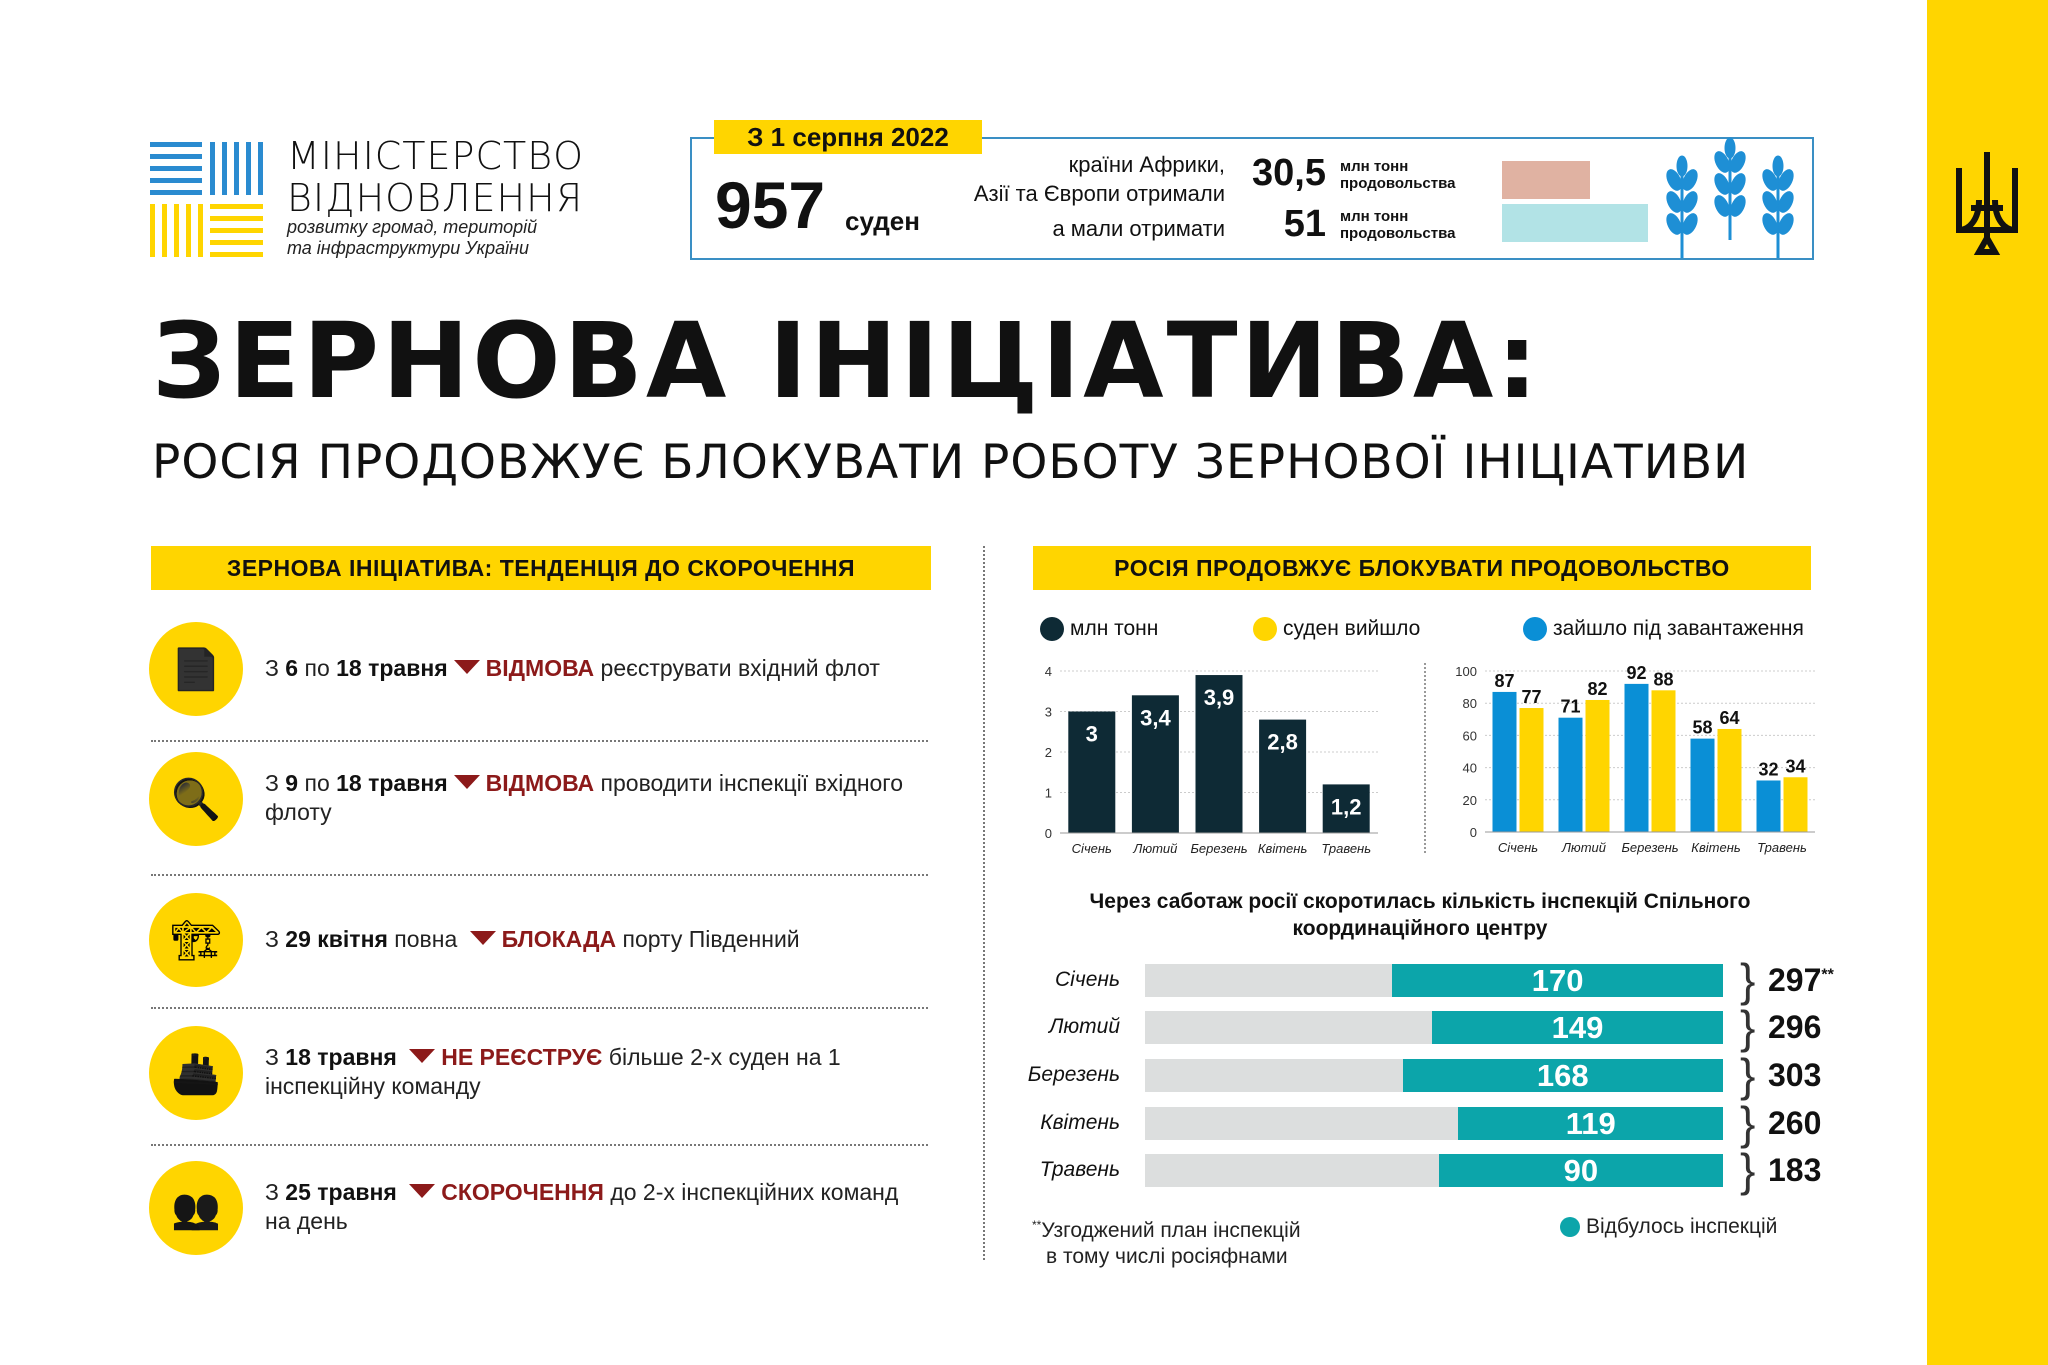  Describe the element at coordinates (435, 198) in the screenshot. I see `logo-line2: ВІДНОВЛЕННЯ` at that location.